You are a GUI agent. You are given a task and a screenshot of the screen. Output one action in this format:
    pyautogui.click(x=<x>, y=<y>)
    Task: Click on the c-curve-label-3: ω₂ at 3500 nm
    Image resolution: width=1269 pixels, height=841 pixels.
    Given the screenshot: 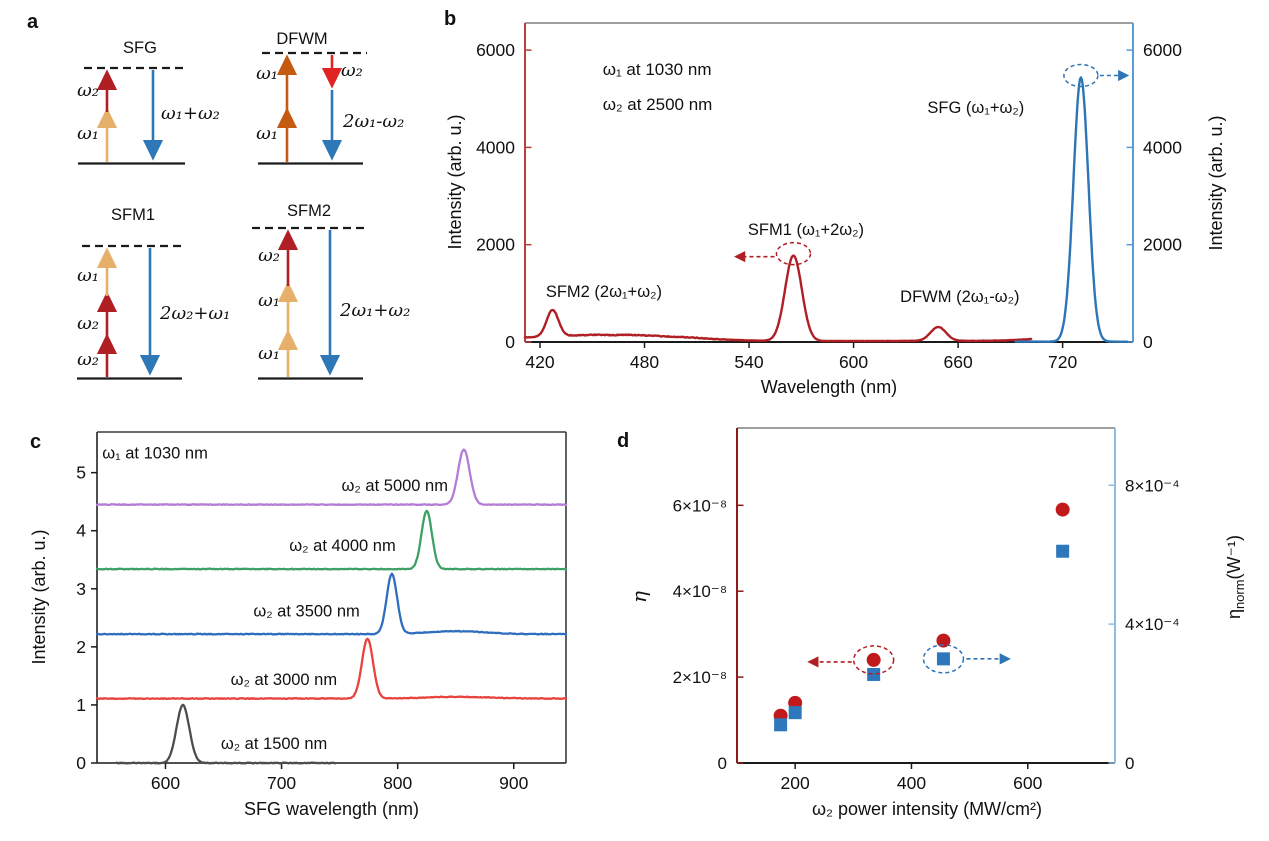 What is the action you would take?
    pyautogui.click(x=306, y=611)
    